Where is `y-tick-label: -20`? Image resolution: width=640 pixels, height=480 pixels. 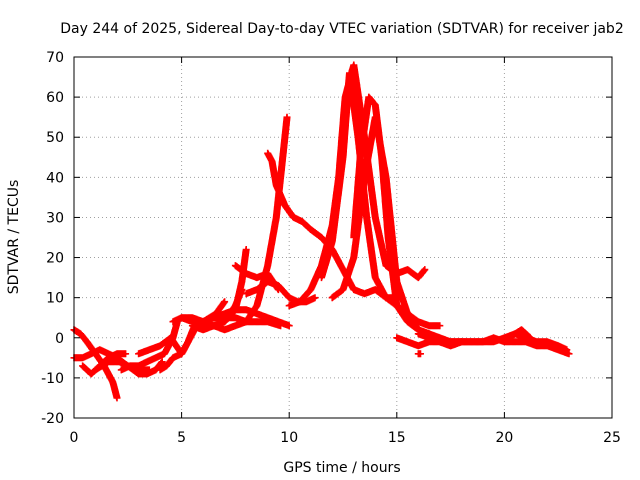 y-tick-label: -20 is located at coordinates (52, 419).